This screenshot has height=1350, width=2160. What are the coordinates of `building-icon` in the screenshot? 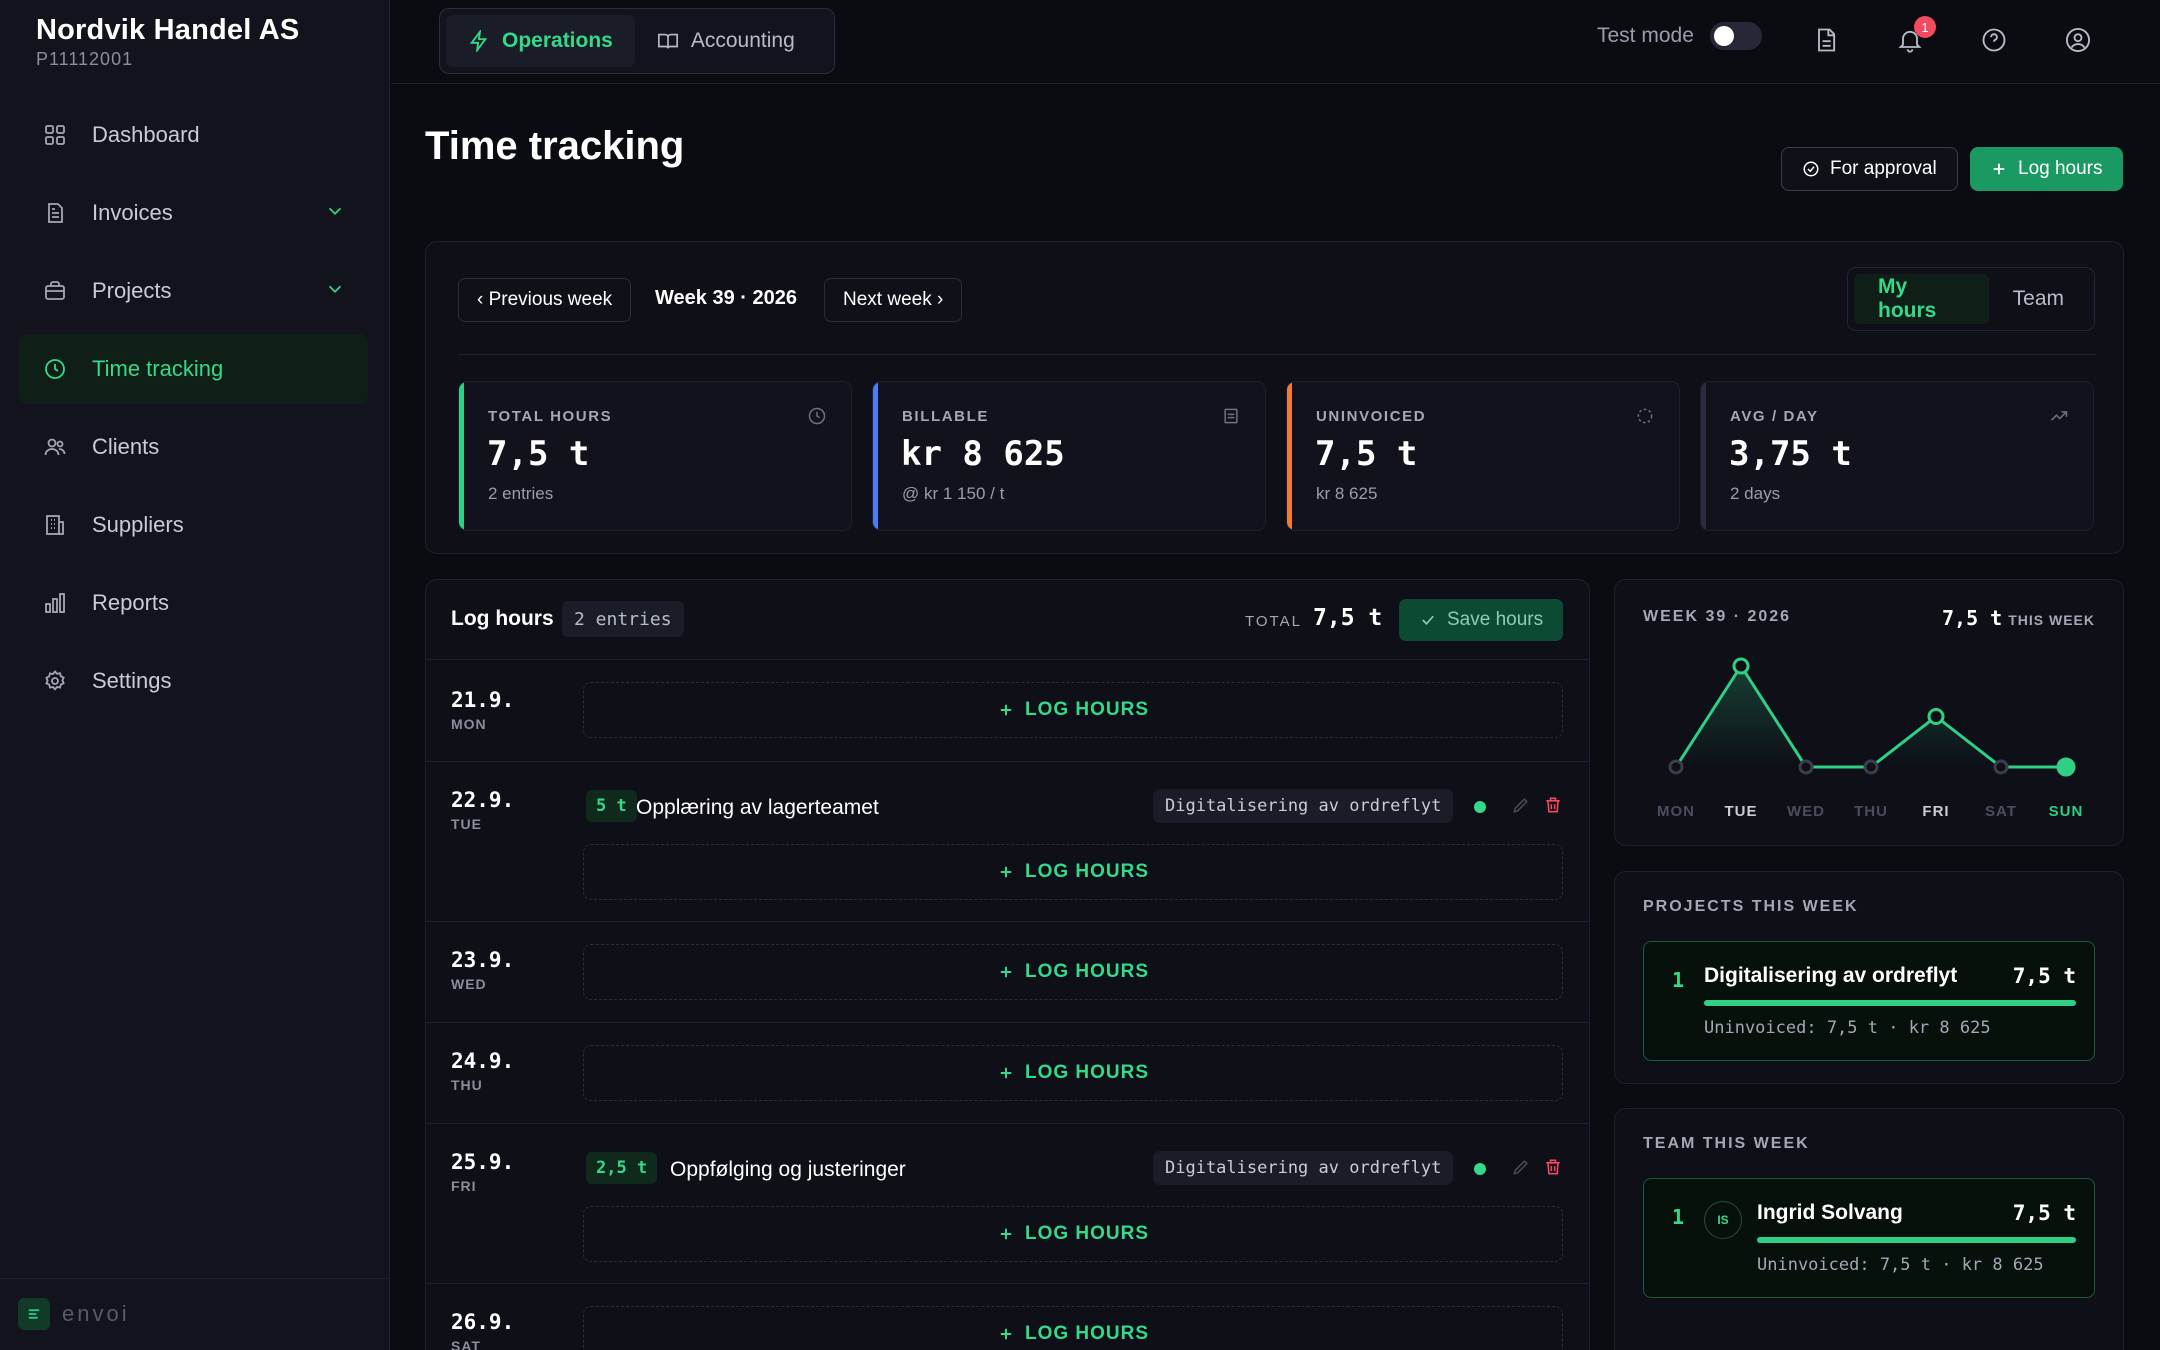 It's located at (55, 525).